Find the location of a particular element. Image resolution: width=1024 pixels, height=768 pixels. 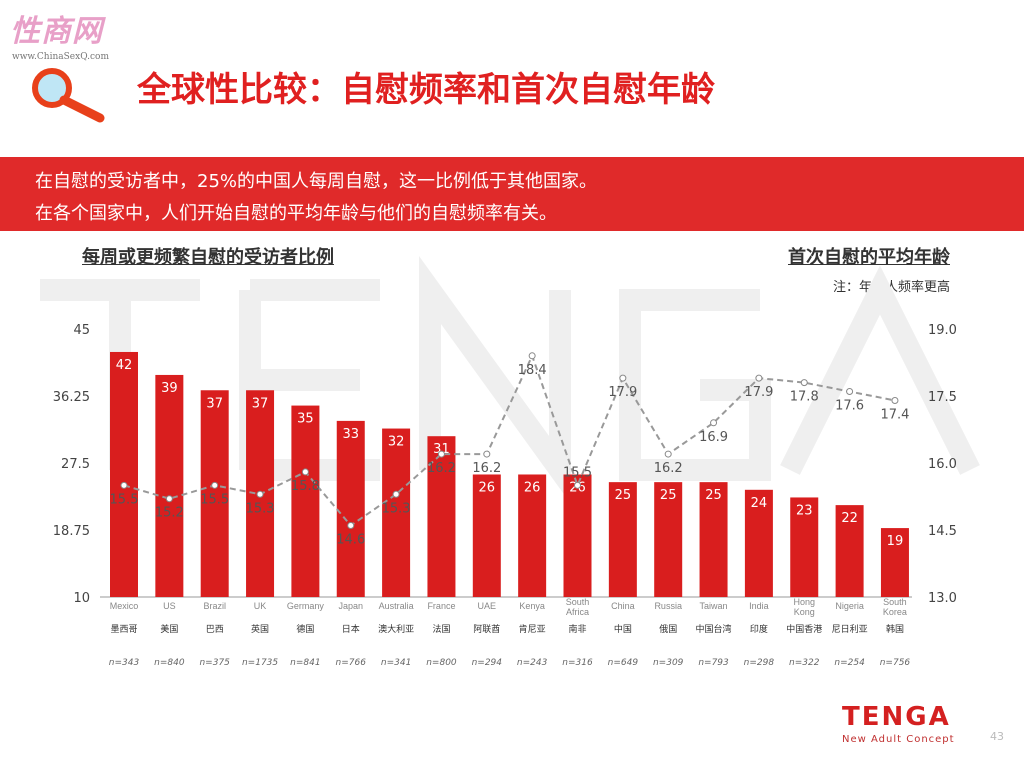

bar-label: 39 is located at coordinates (169, 388).